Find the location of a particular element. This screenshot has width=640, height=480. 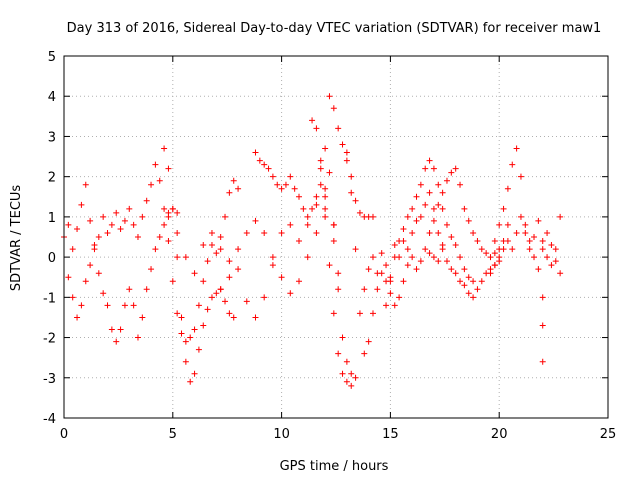

y-tick-label: 0 is located at coordinates (52, 258).